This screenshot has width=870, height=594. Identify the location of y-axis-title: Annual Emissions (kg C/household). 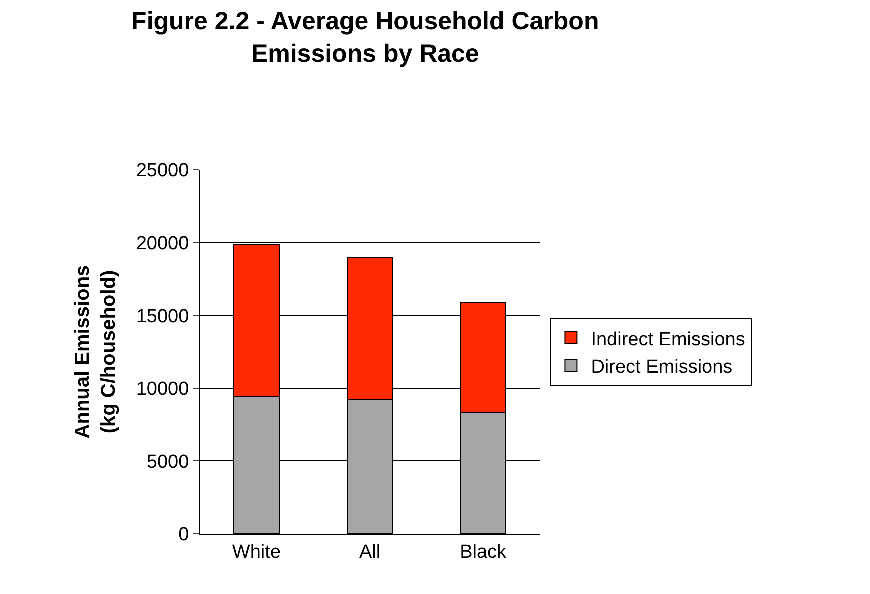
(96, 352).